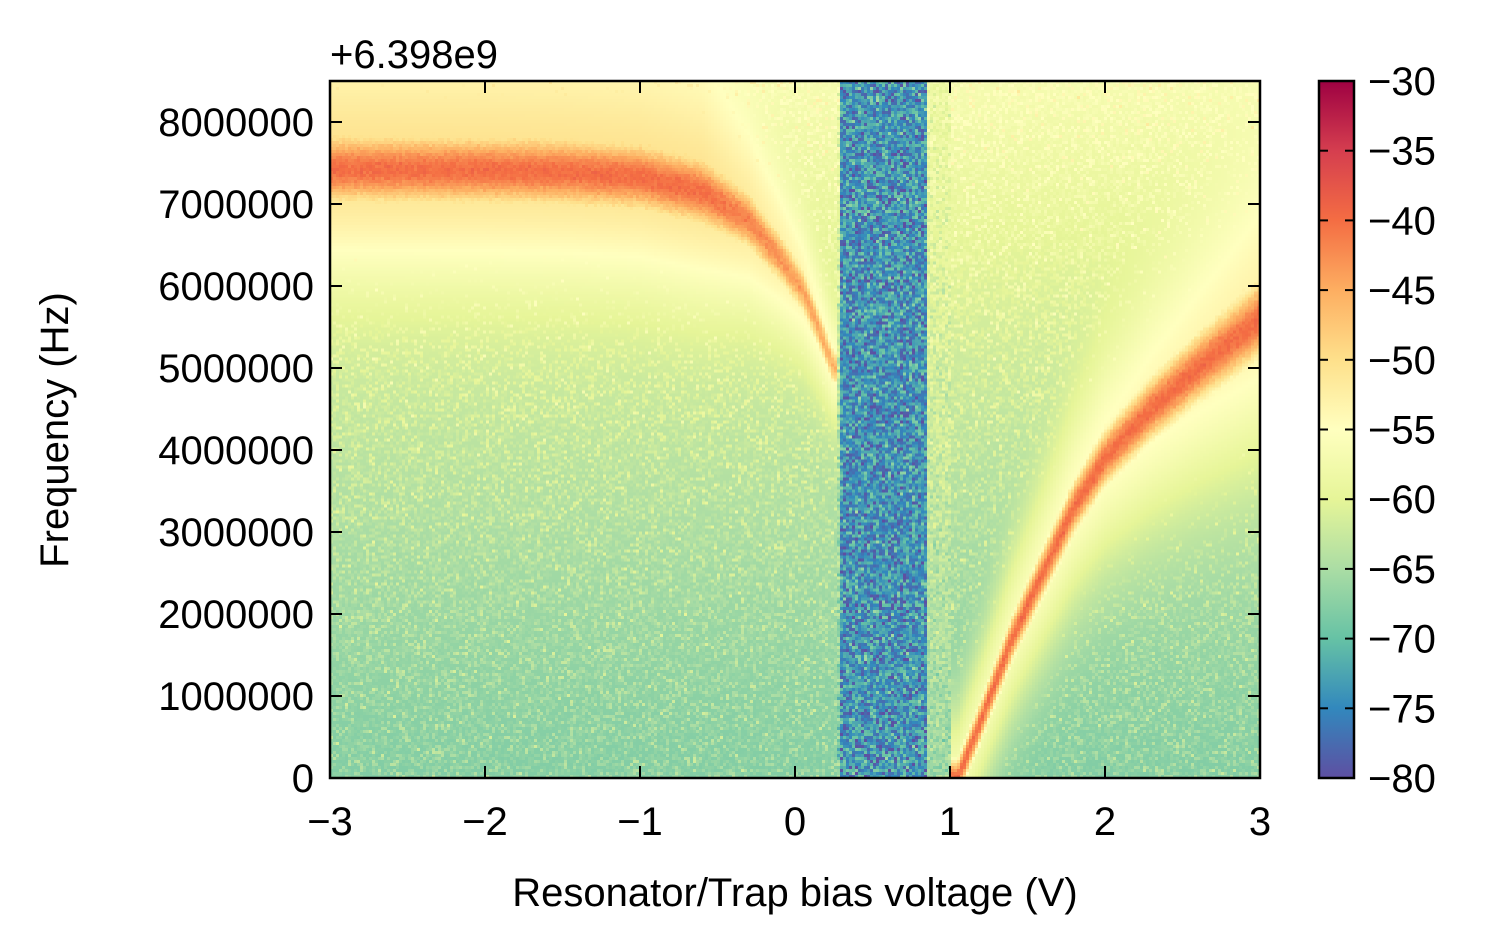 This screenshot has width=1491, height=948. What do you see at coordinates (1402, 291) in the screenshot?
I see `colorbar-tick-label: −45` at bounding box center [1402, 291].